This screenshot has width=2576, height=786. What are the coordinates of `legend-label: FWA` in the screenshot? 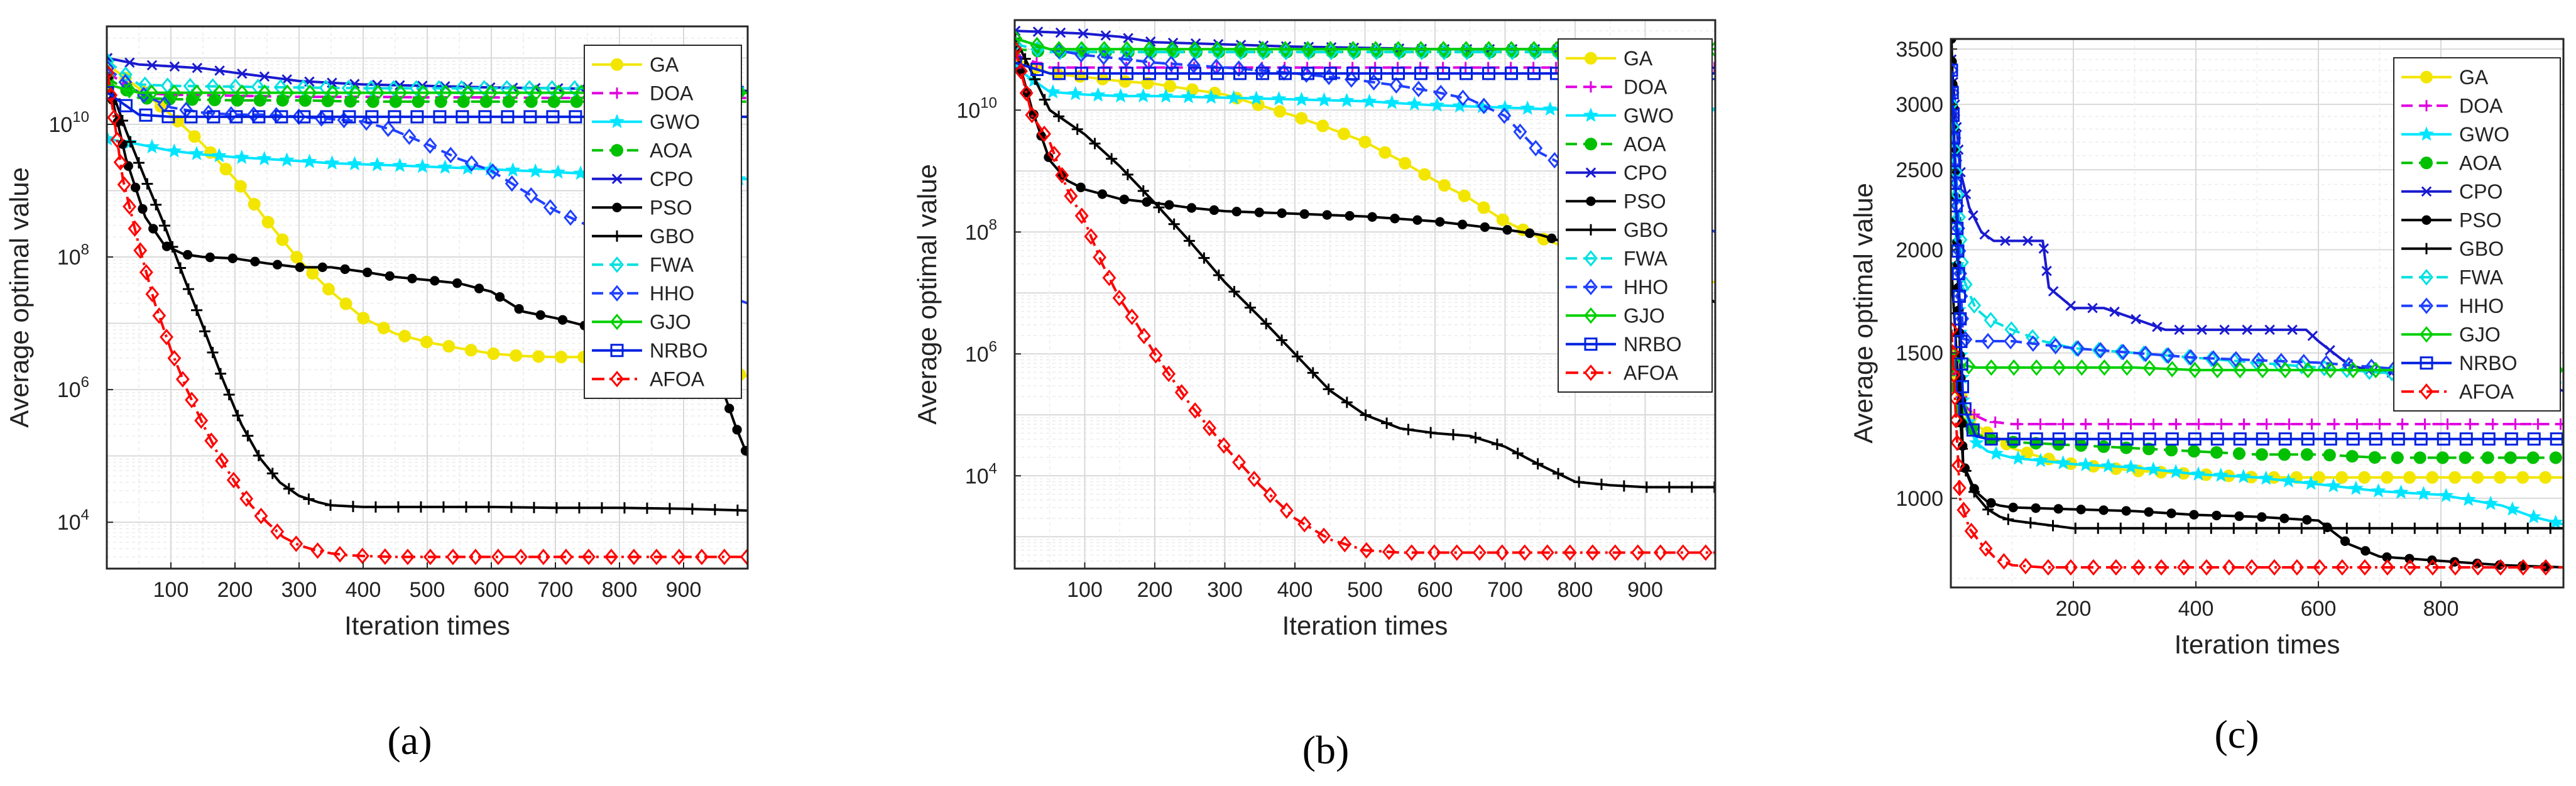 It's located at (672, 264).